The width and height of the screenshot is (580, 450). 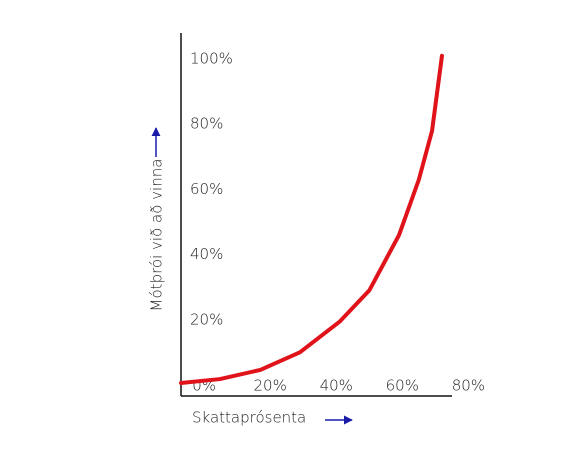 What do you see at coordinates (249, 418) in the screenshot?
I see `x-axis-title: Skattaprósenta` at bounding box center [249, 418].